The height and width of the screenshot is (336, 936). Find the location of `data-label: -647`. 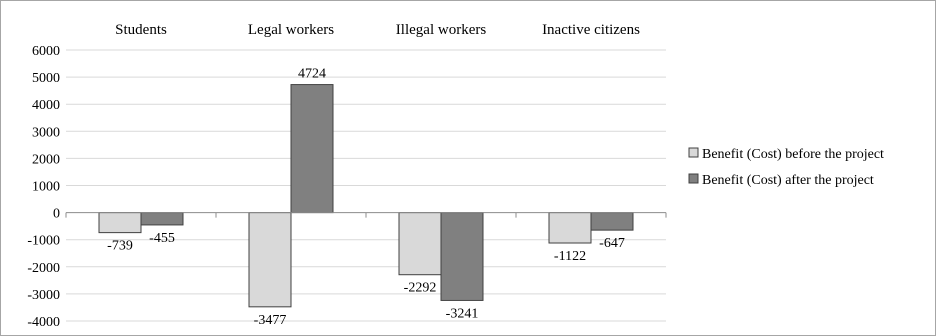

data-label: -647 is located at coordinates (612, 243).